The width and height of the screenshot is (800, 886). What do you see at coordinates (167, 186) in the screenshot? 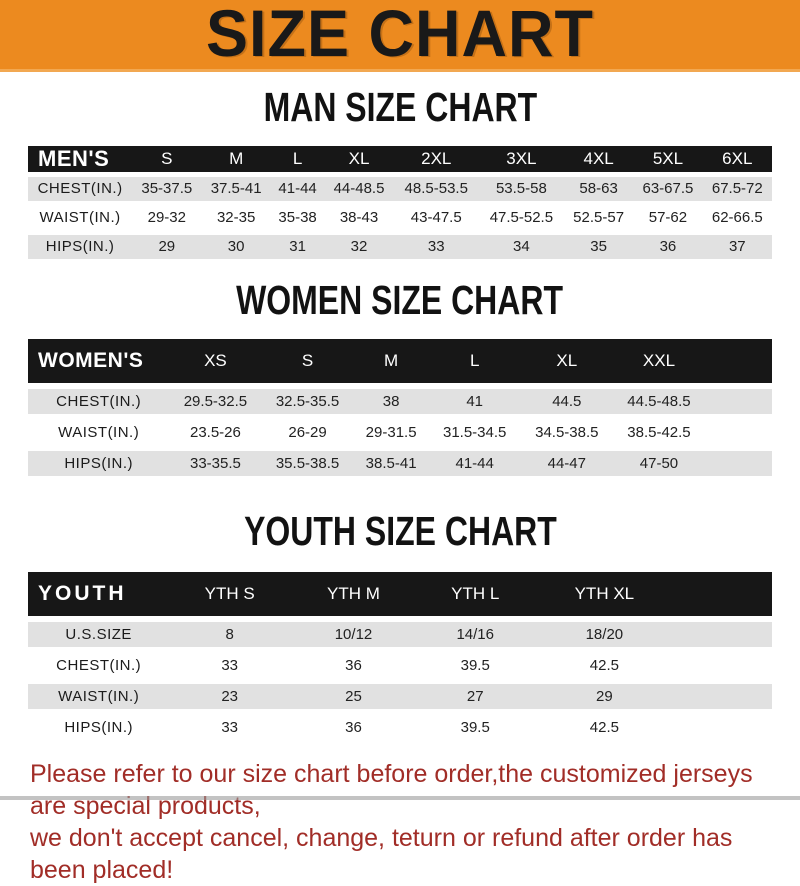
I see `size-value-cell: 35-37.5` at bounding box center [167, 186].